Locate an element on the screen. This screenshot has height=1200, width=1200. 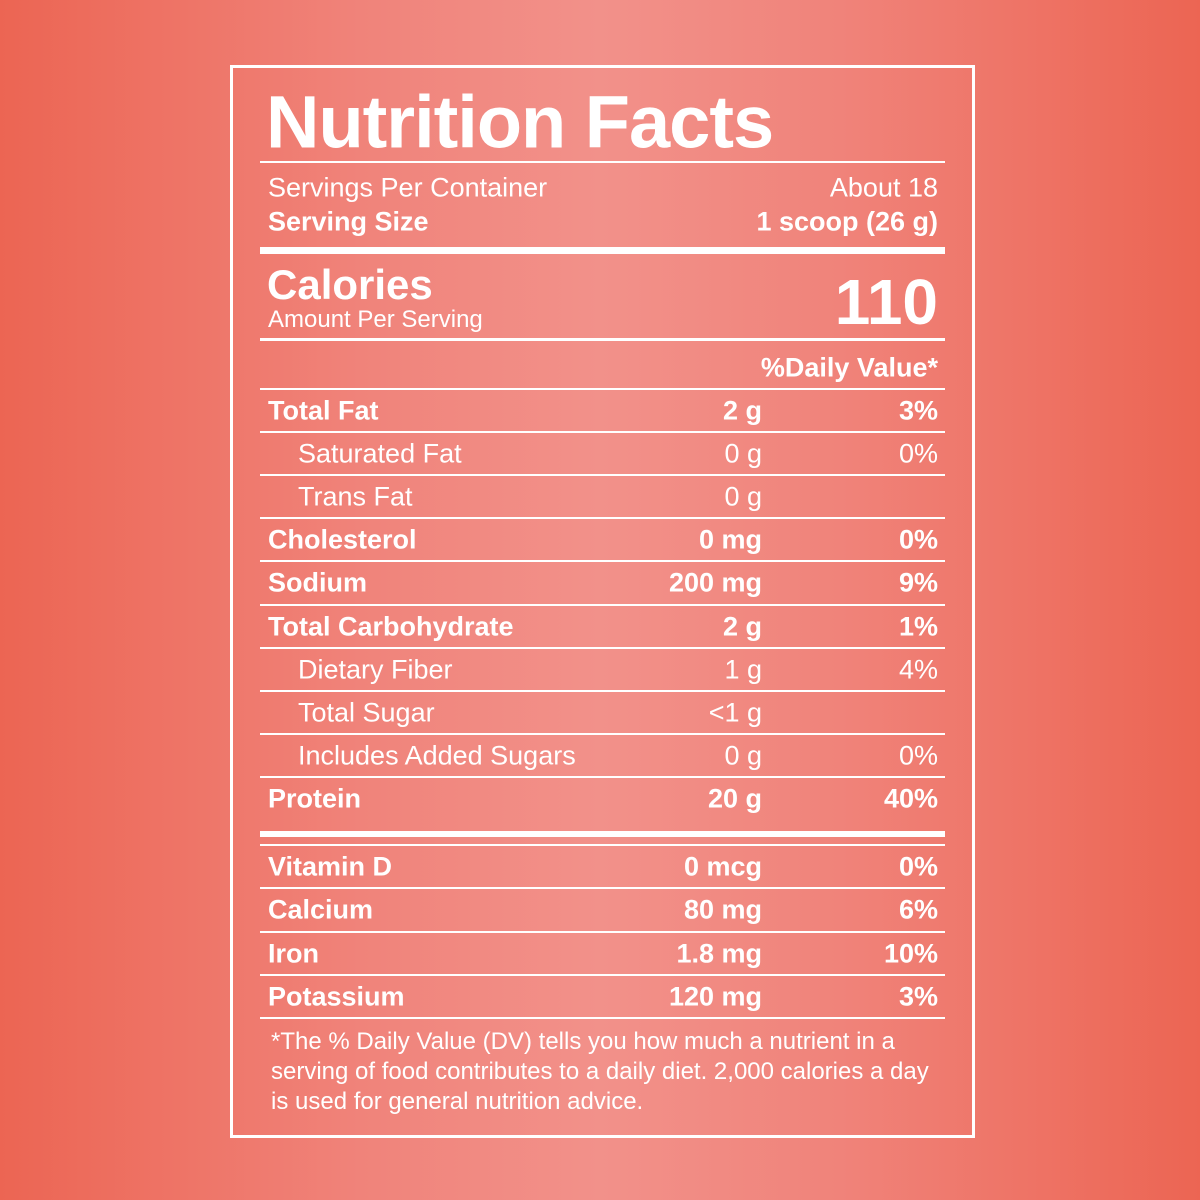
nutrient-name: Includes Added Sugars is located at coordinates (437, 755).